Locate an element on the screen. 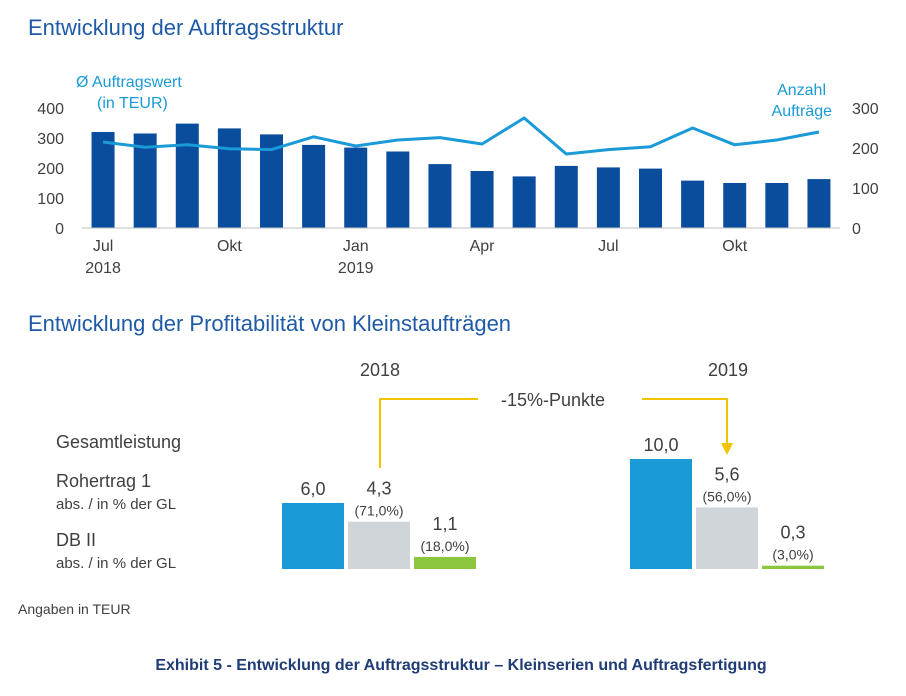  percent-label: (71,0%) is located at coordinates (378, 511).